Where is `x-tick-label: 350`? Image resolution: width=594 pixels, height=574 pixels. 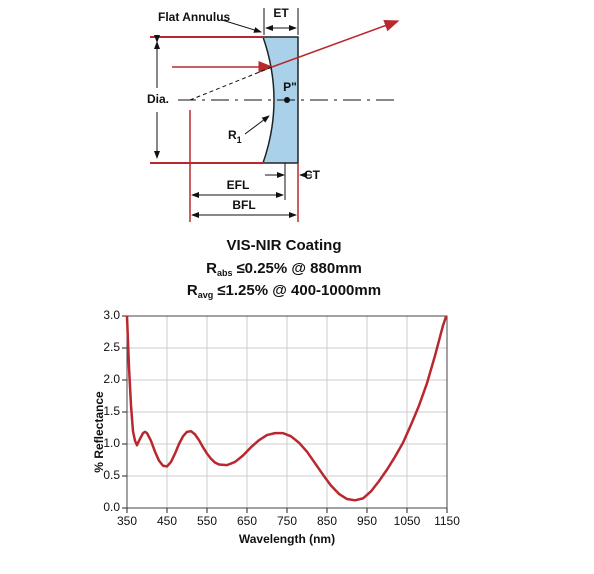 x-tick-label: 350 is located at coordinates (127, 521).